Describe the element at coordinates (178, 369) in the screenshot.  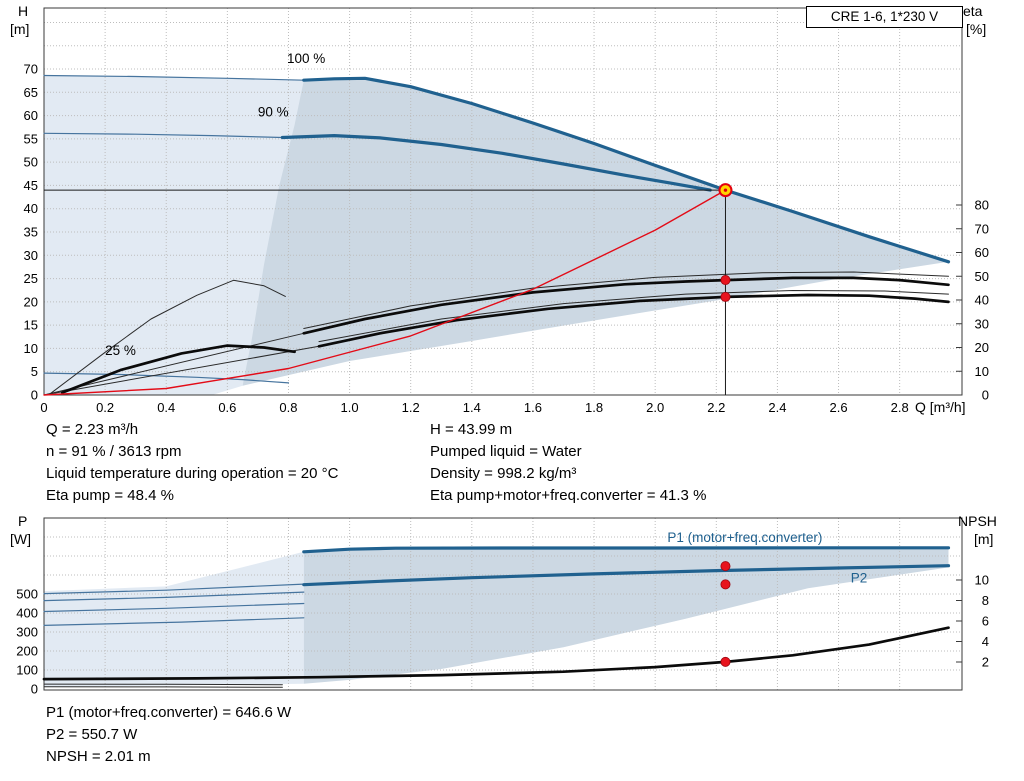
I see `eta-arc-partload-thick` at that location.